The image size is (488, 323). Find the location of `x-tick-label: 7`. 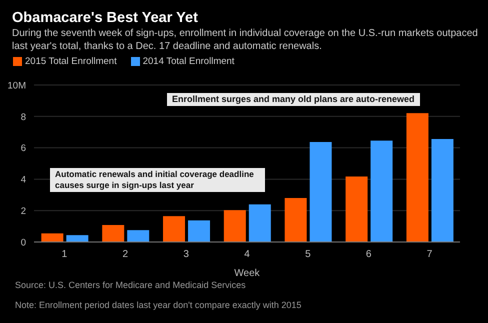

x-tick-label: 7 is located at coordinates (429, 254).